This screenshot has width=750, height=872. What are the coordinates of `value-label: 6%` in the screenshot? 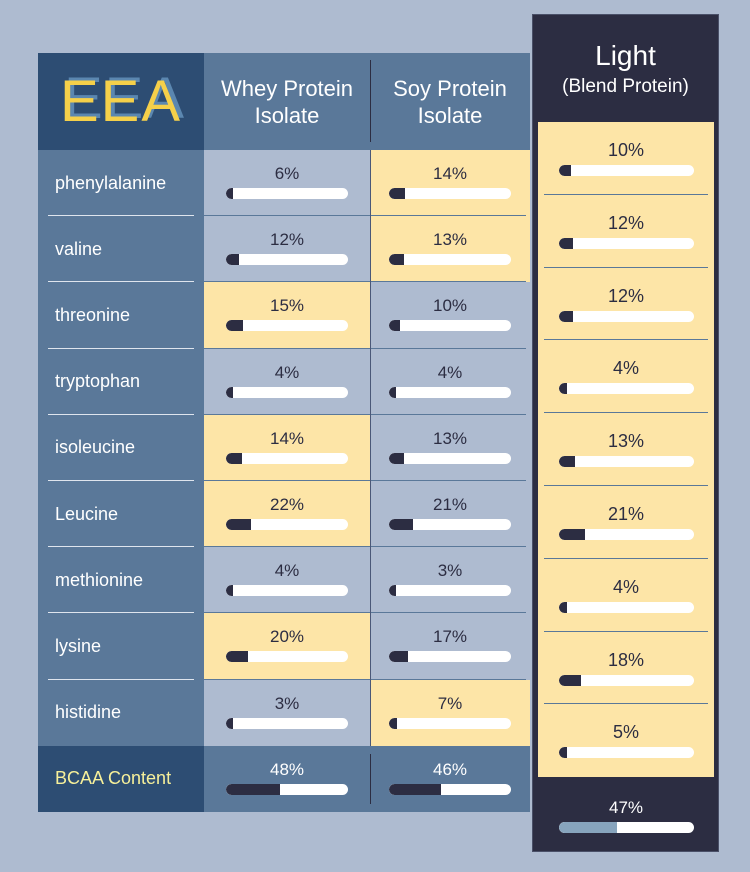 It's located at (287, 173).